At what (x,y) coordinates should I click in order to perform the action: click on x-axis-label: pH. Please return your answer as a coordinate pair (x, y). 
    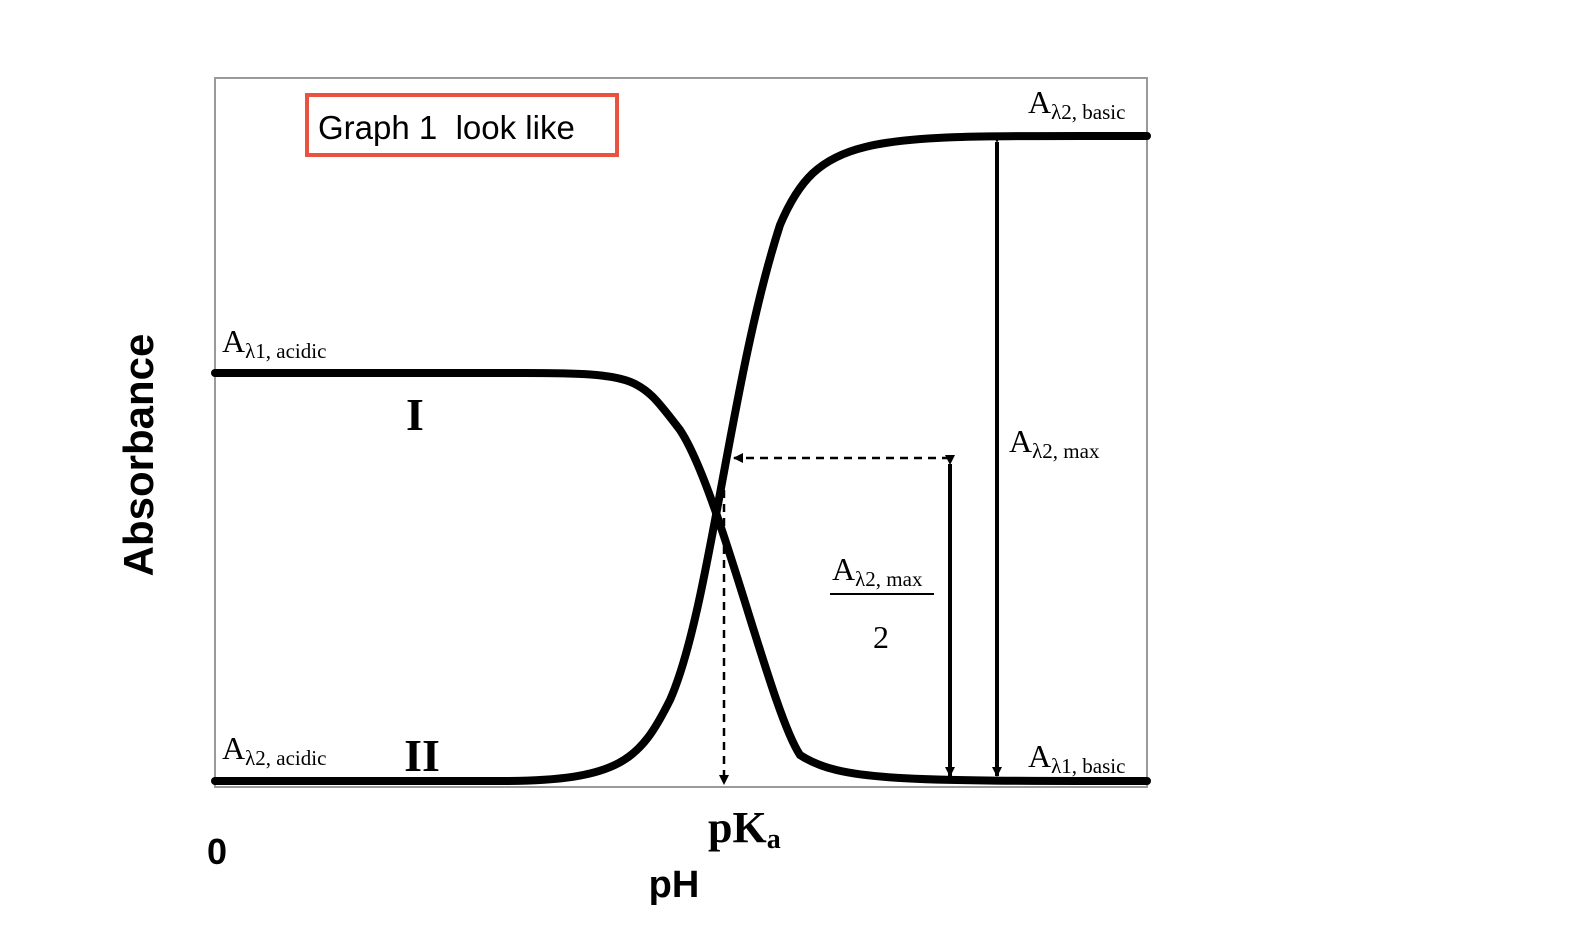
    Looking at the image, I should click on (674, 885).